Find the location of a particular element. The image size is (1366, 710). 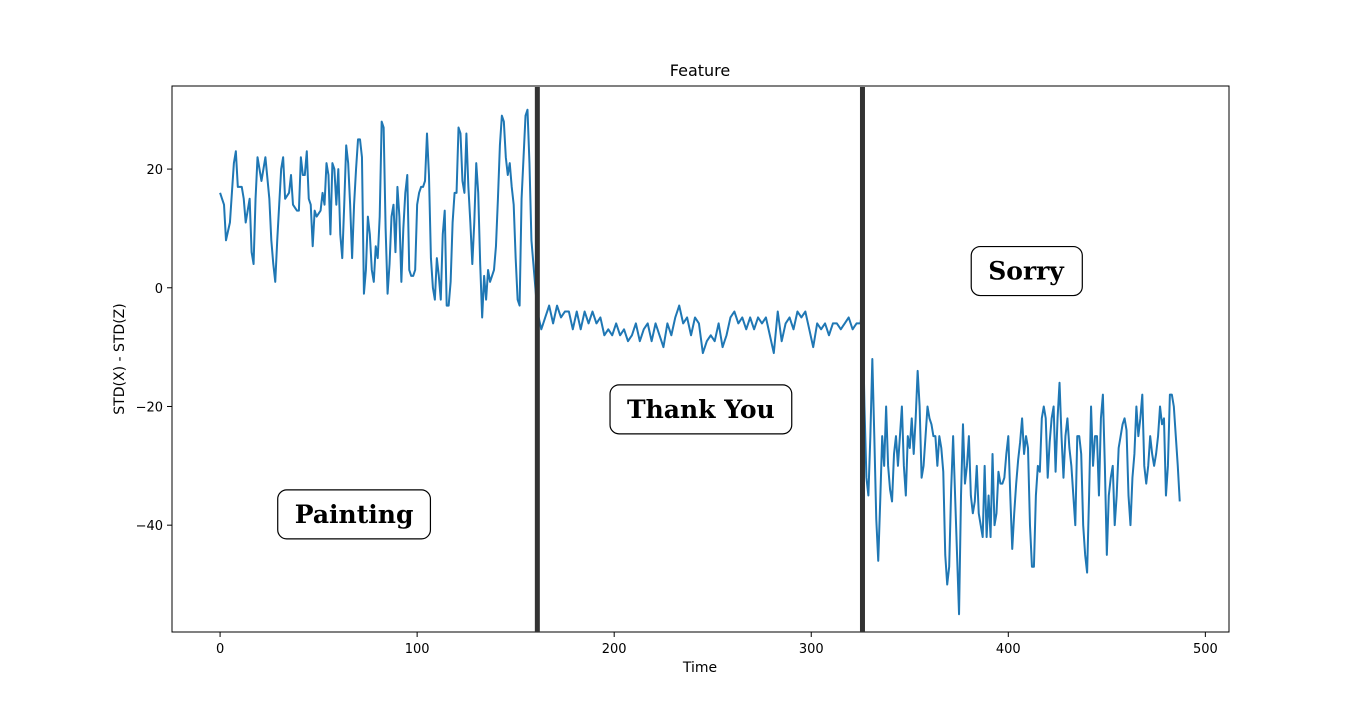

y-tick-label: 20 is located at coordinates (154, 170).